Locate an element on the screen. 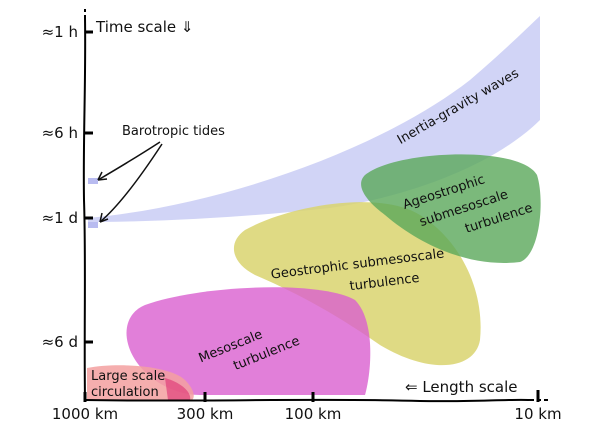 This screenshot has width=616, height=444. time-tick-label-6d: ≈6 d is located at coordinates (60, 342).